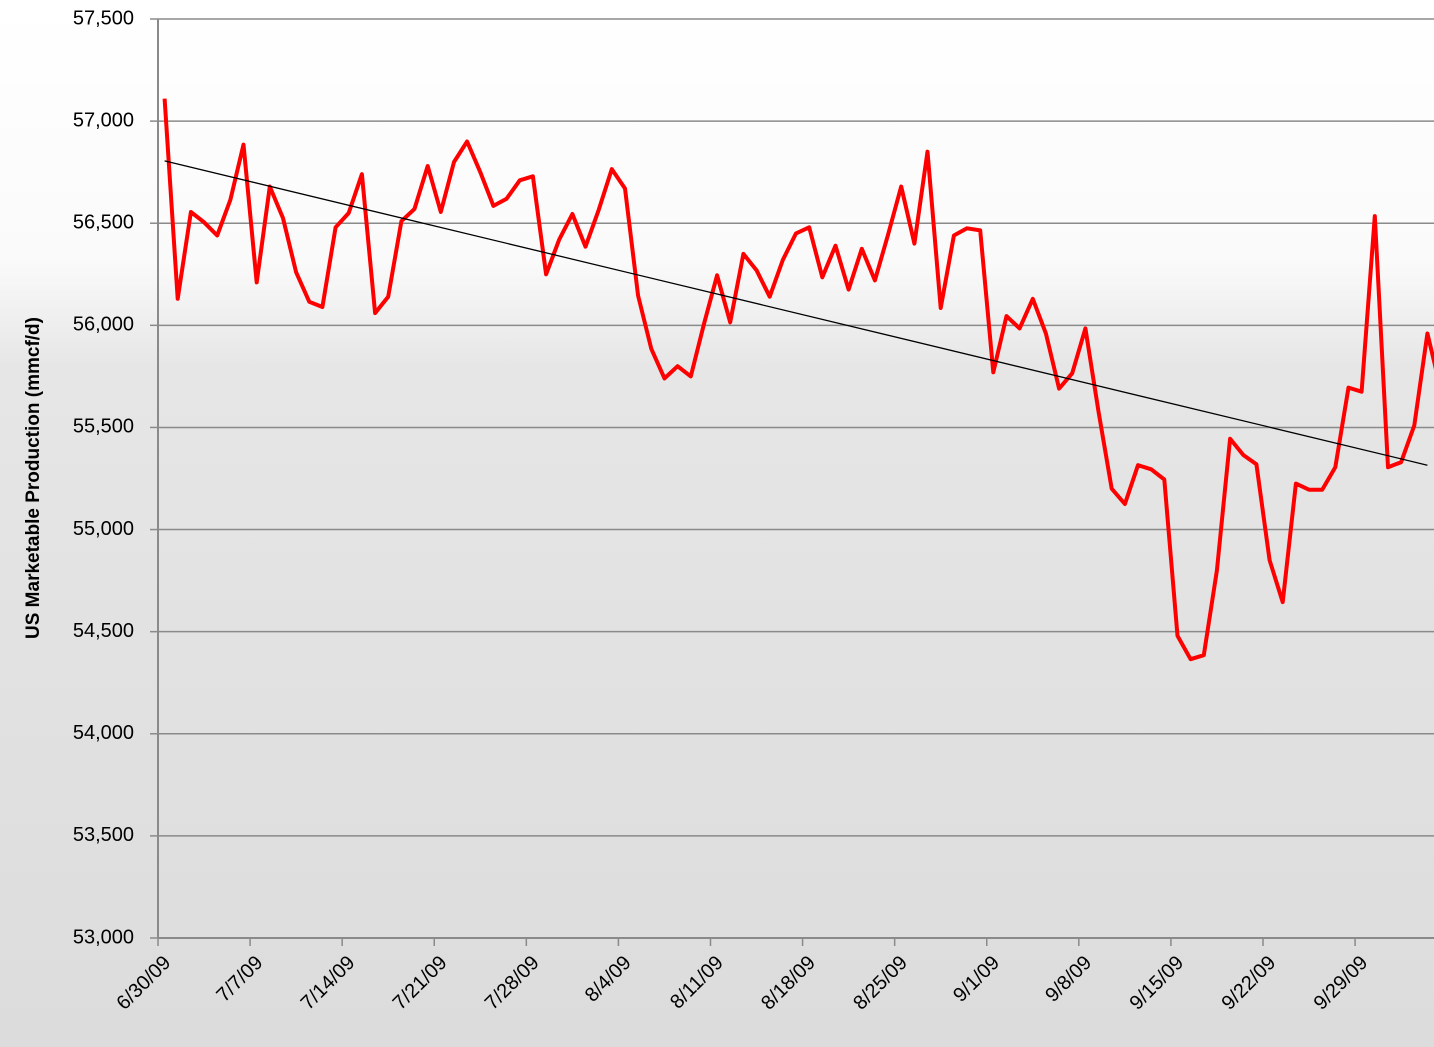  I want to click on y-tick-label: 57,000, so click(103, 120).